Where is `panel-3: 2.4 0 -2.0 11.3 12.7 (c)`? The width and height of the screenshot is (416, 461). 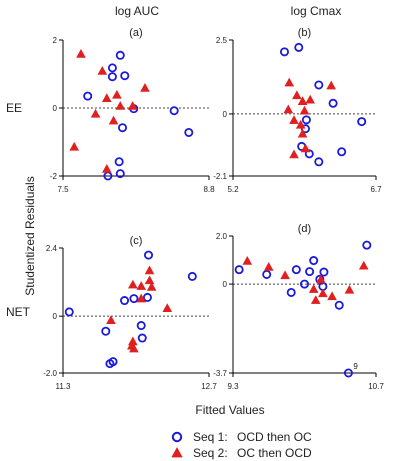
panel-3: 2.4 0 -2.0 11.3 12.7 (c) is located at coordinates (130, 313).